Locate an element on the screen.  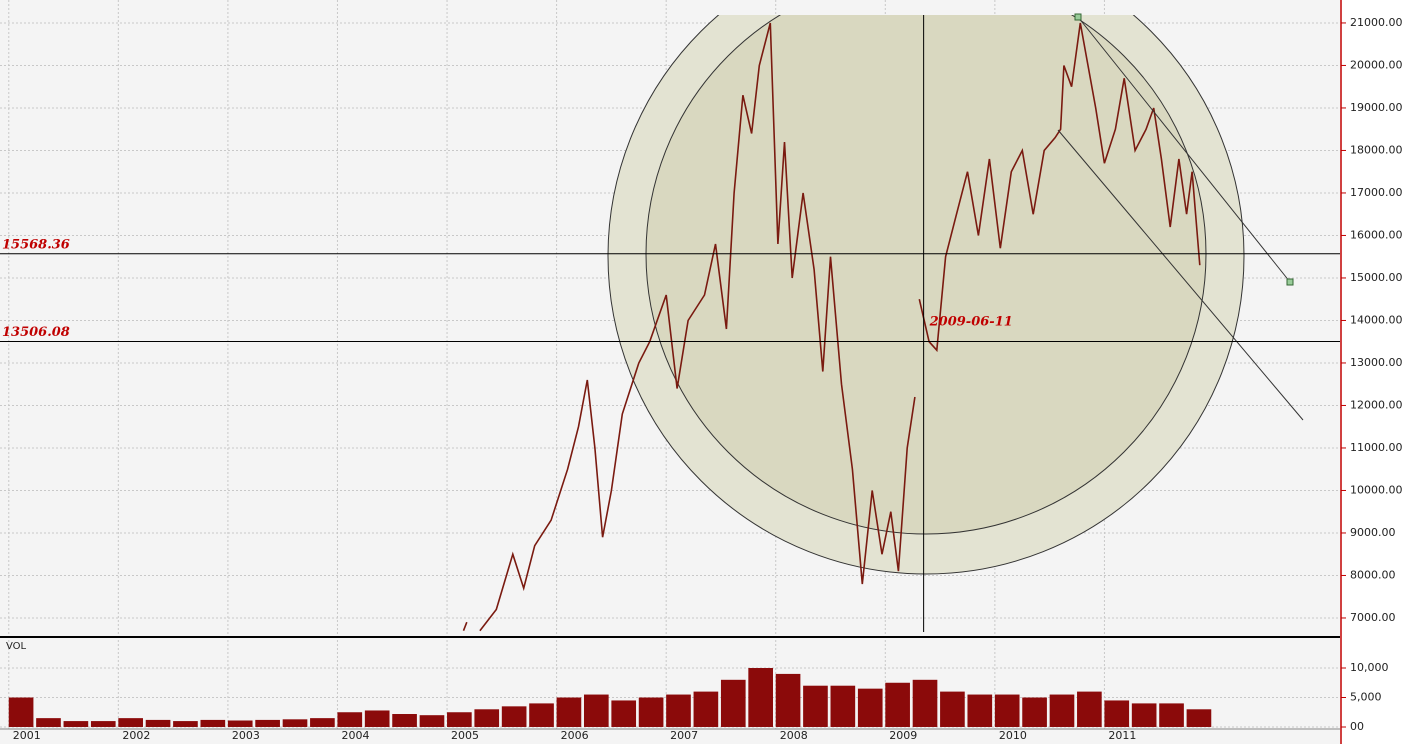
x-tick-label: 2006 is located at coordinates (575, 735).